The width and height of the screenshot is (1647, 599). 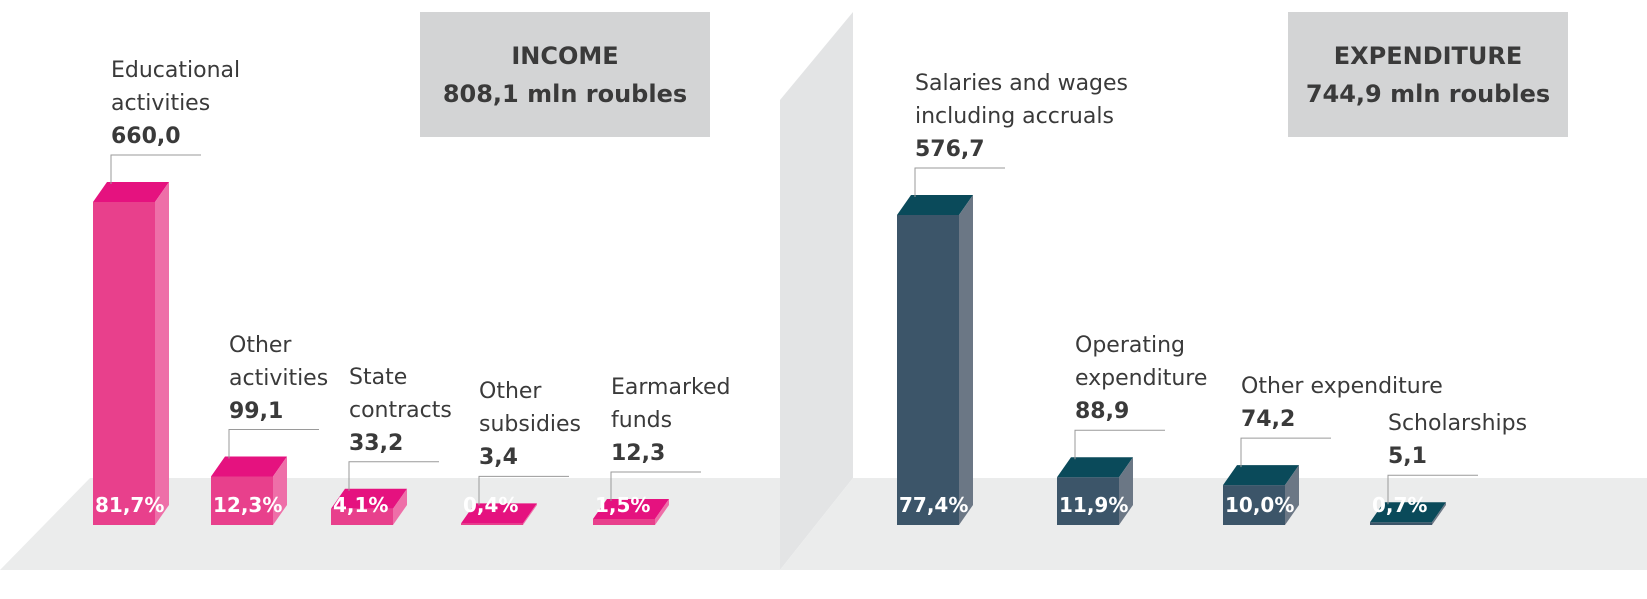 I want to click on share-label: 4,1%, so click(x=361, y=505).